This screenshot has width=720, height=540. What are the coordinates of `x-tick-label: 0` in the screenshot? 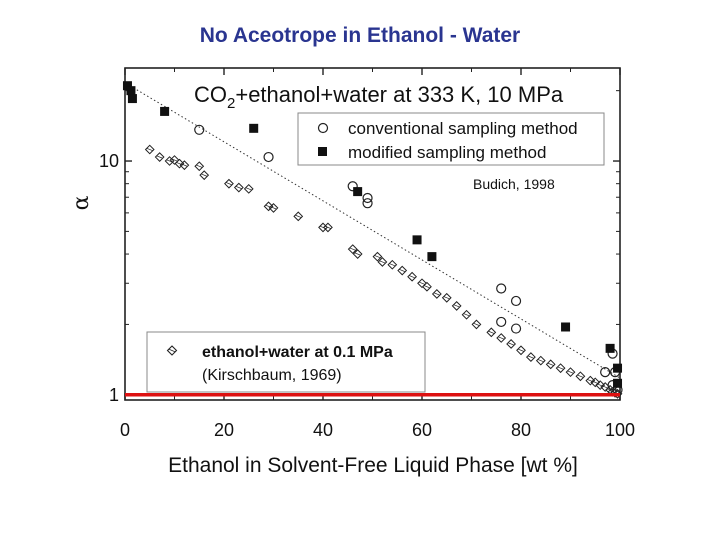 It's located at (125, 430).